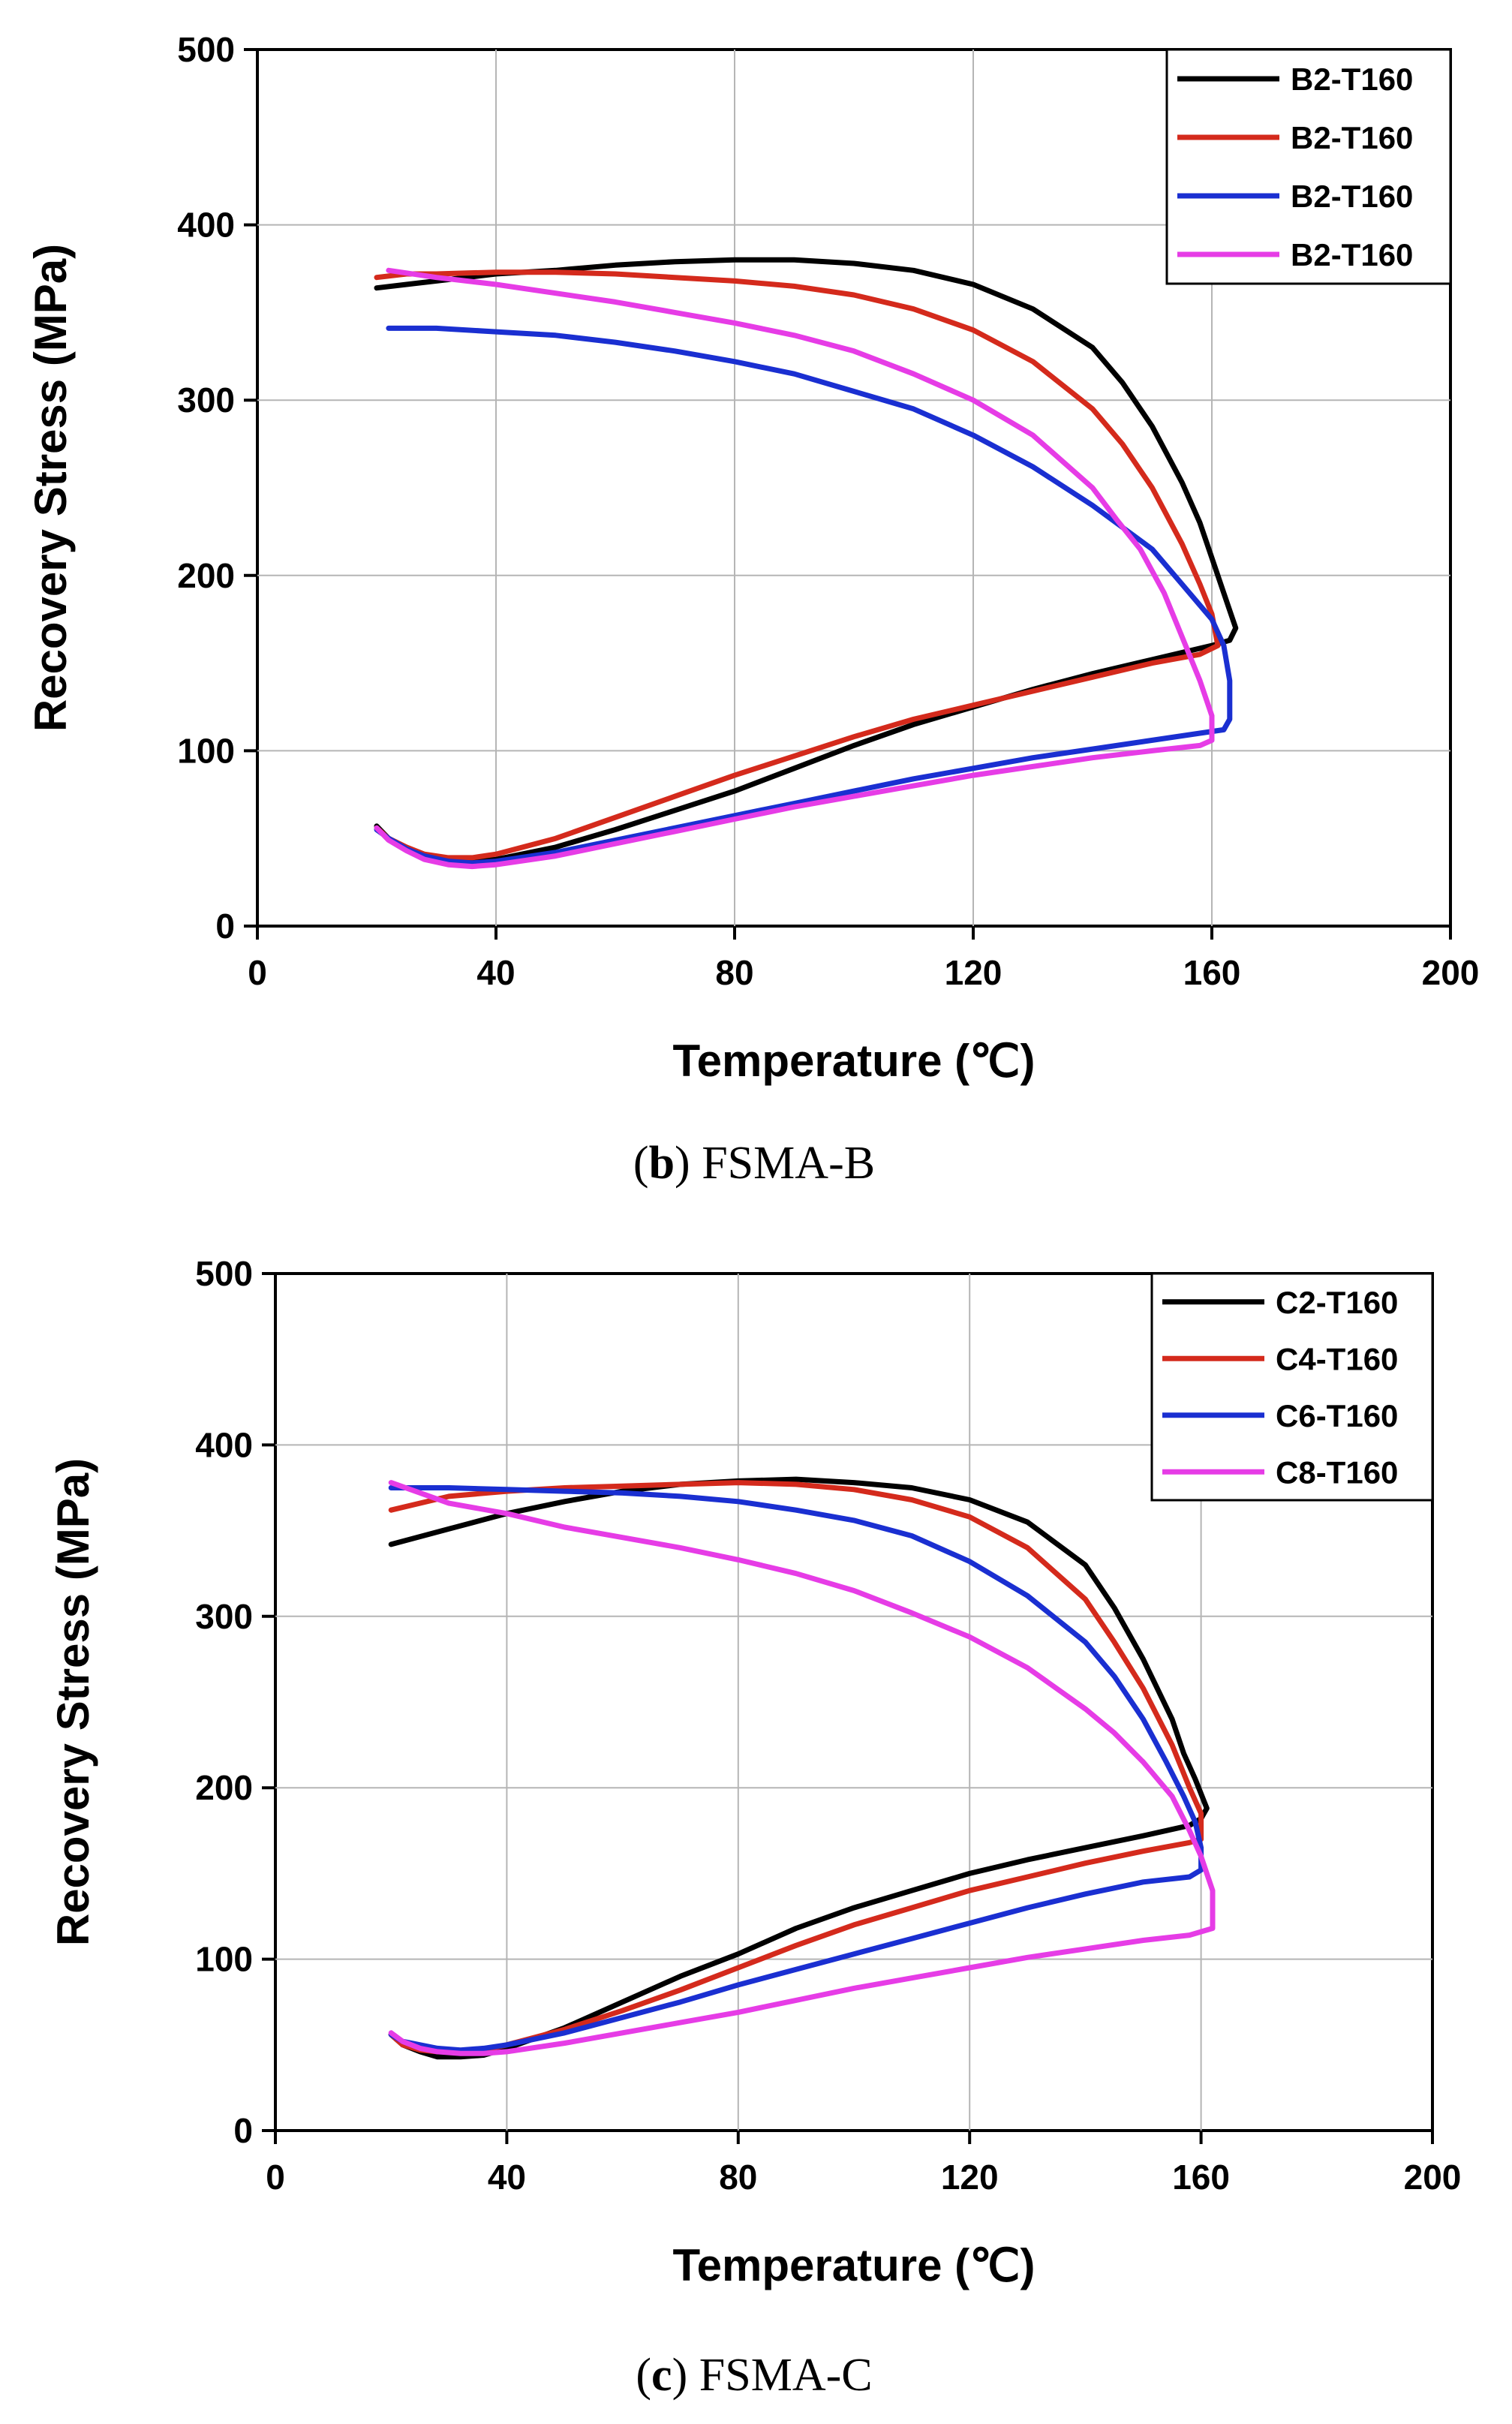  I want to click on caption-b: (b) FSMA-B, so click(754, 1163).